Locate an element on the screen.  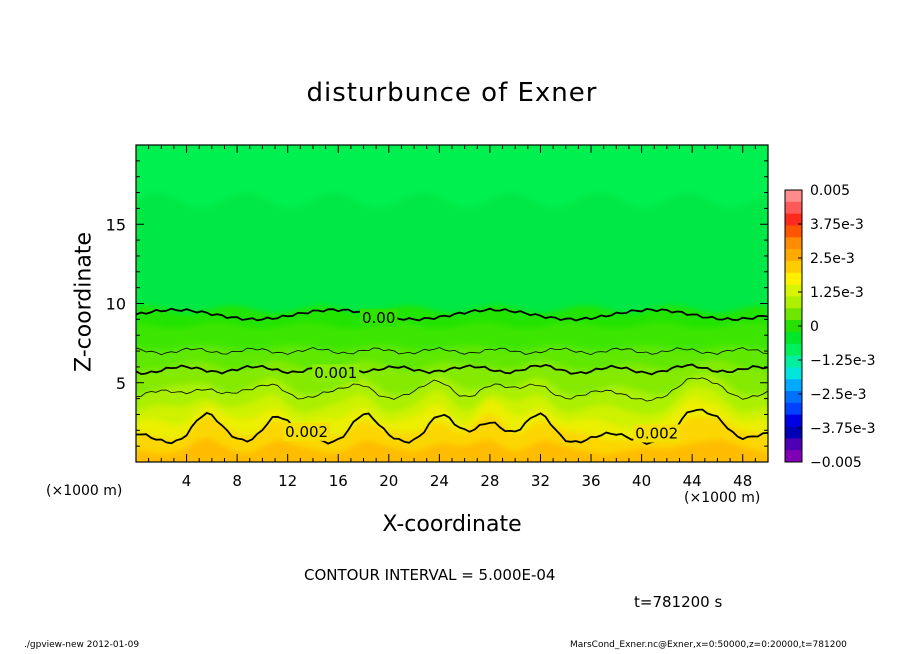
x-tick-label: 28 is located at coordinates (489, 481).